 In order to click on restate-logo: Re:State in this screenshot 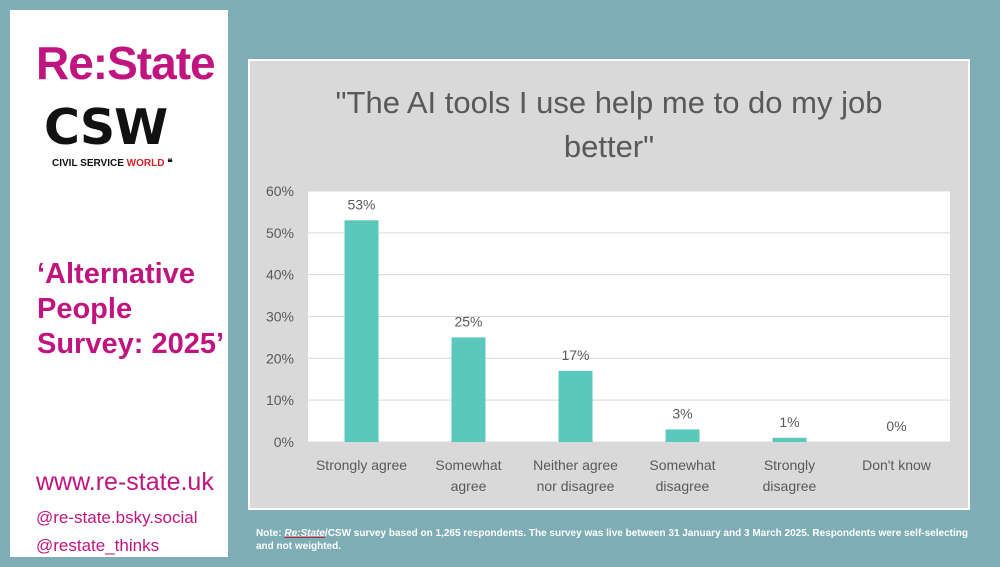, I will do `click(126, 63)`.